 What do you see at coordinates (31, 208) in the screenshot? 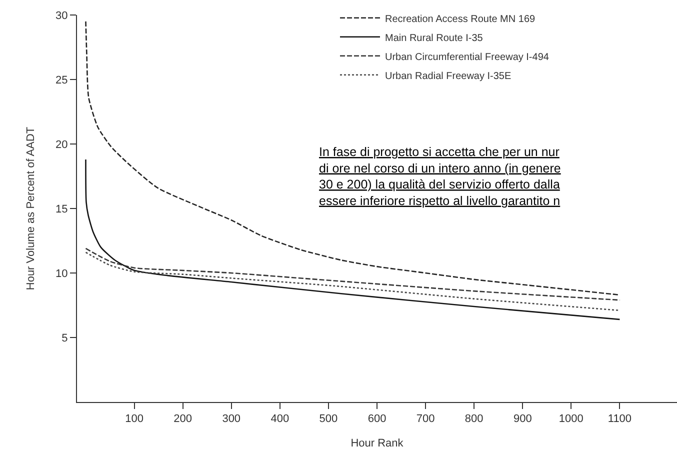
I see `y-axis-title: Hour Volume as Percent of AADT` at bounding box center [31, 208].